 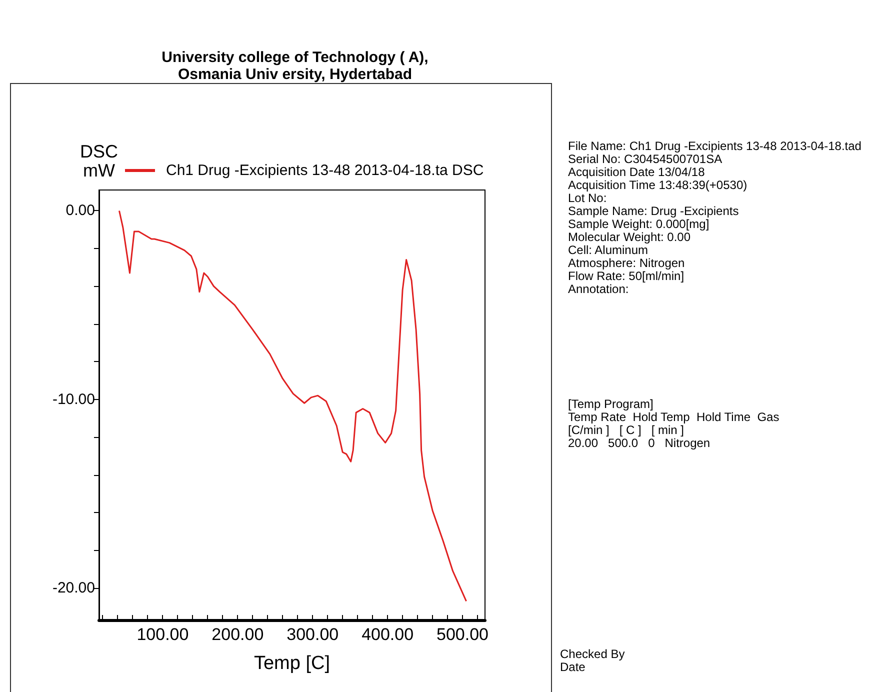 I want to click on x-tick-label: 400.00, so click(x=388, y=634).